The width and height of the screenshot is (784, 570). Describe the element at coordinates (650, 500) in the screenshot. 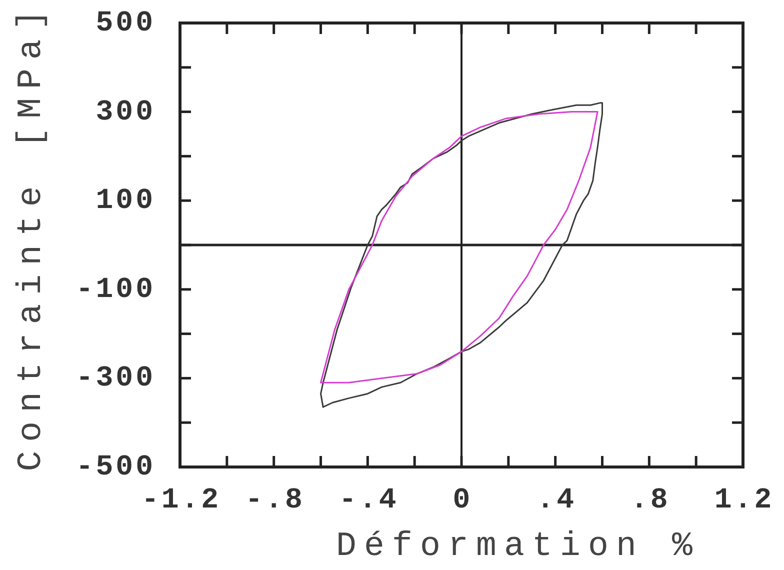

I see `x-tick-label: .8` at that location.